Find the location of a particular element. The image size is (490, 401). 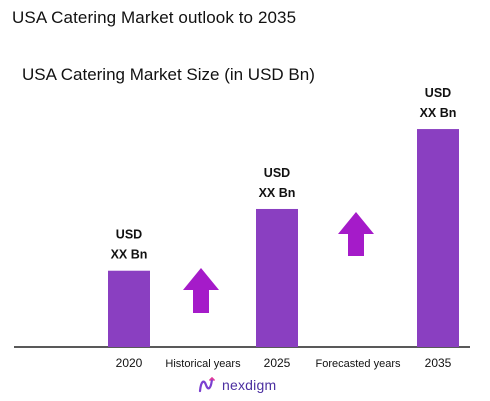

tick-label-2020: 2020 is located at coordinates (129, 363).